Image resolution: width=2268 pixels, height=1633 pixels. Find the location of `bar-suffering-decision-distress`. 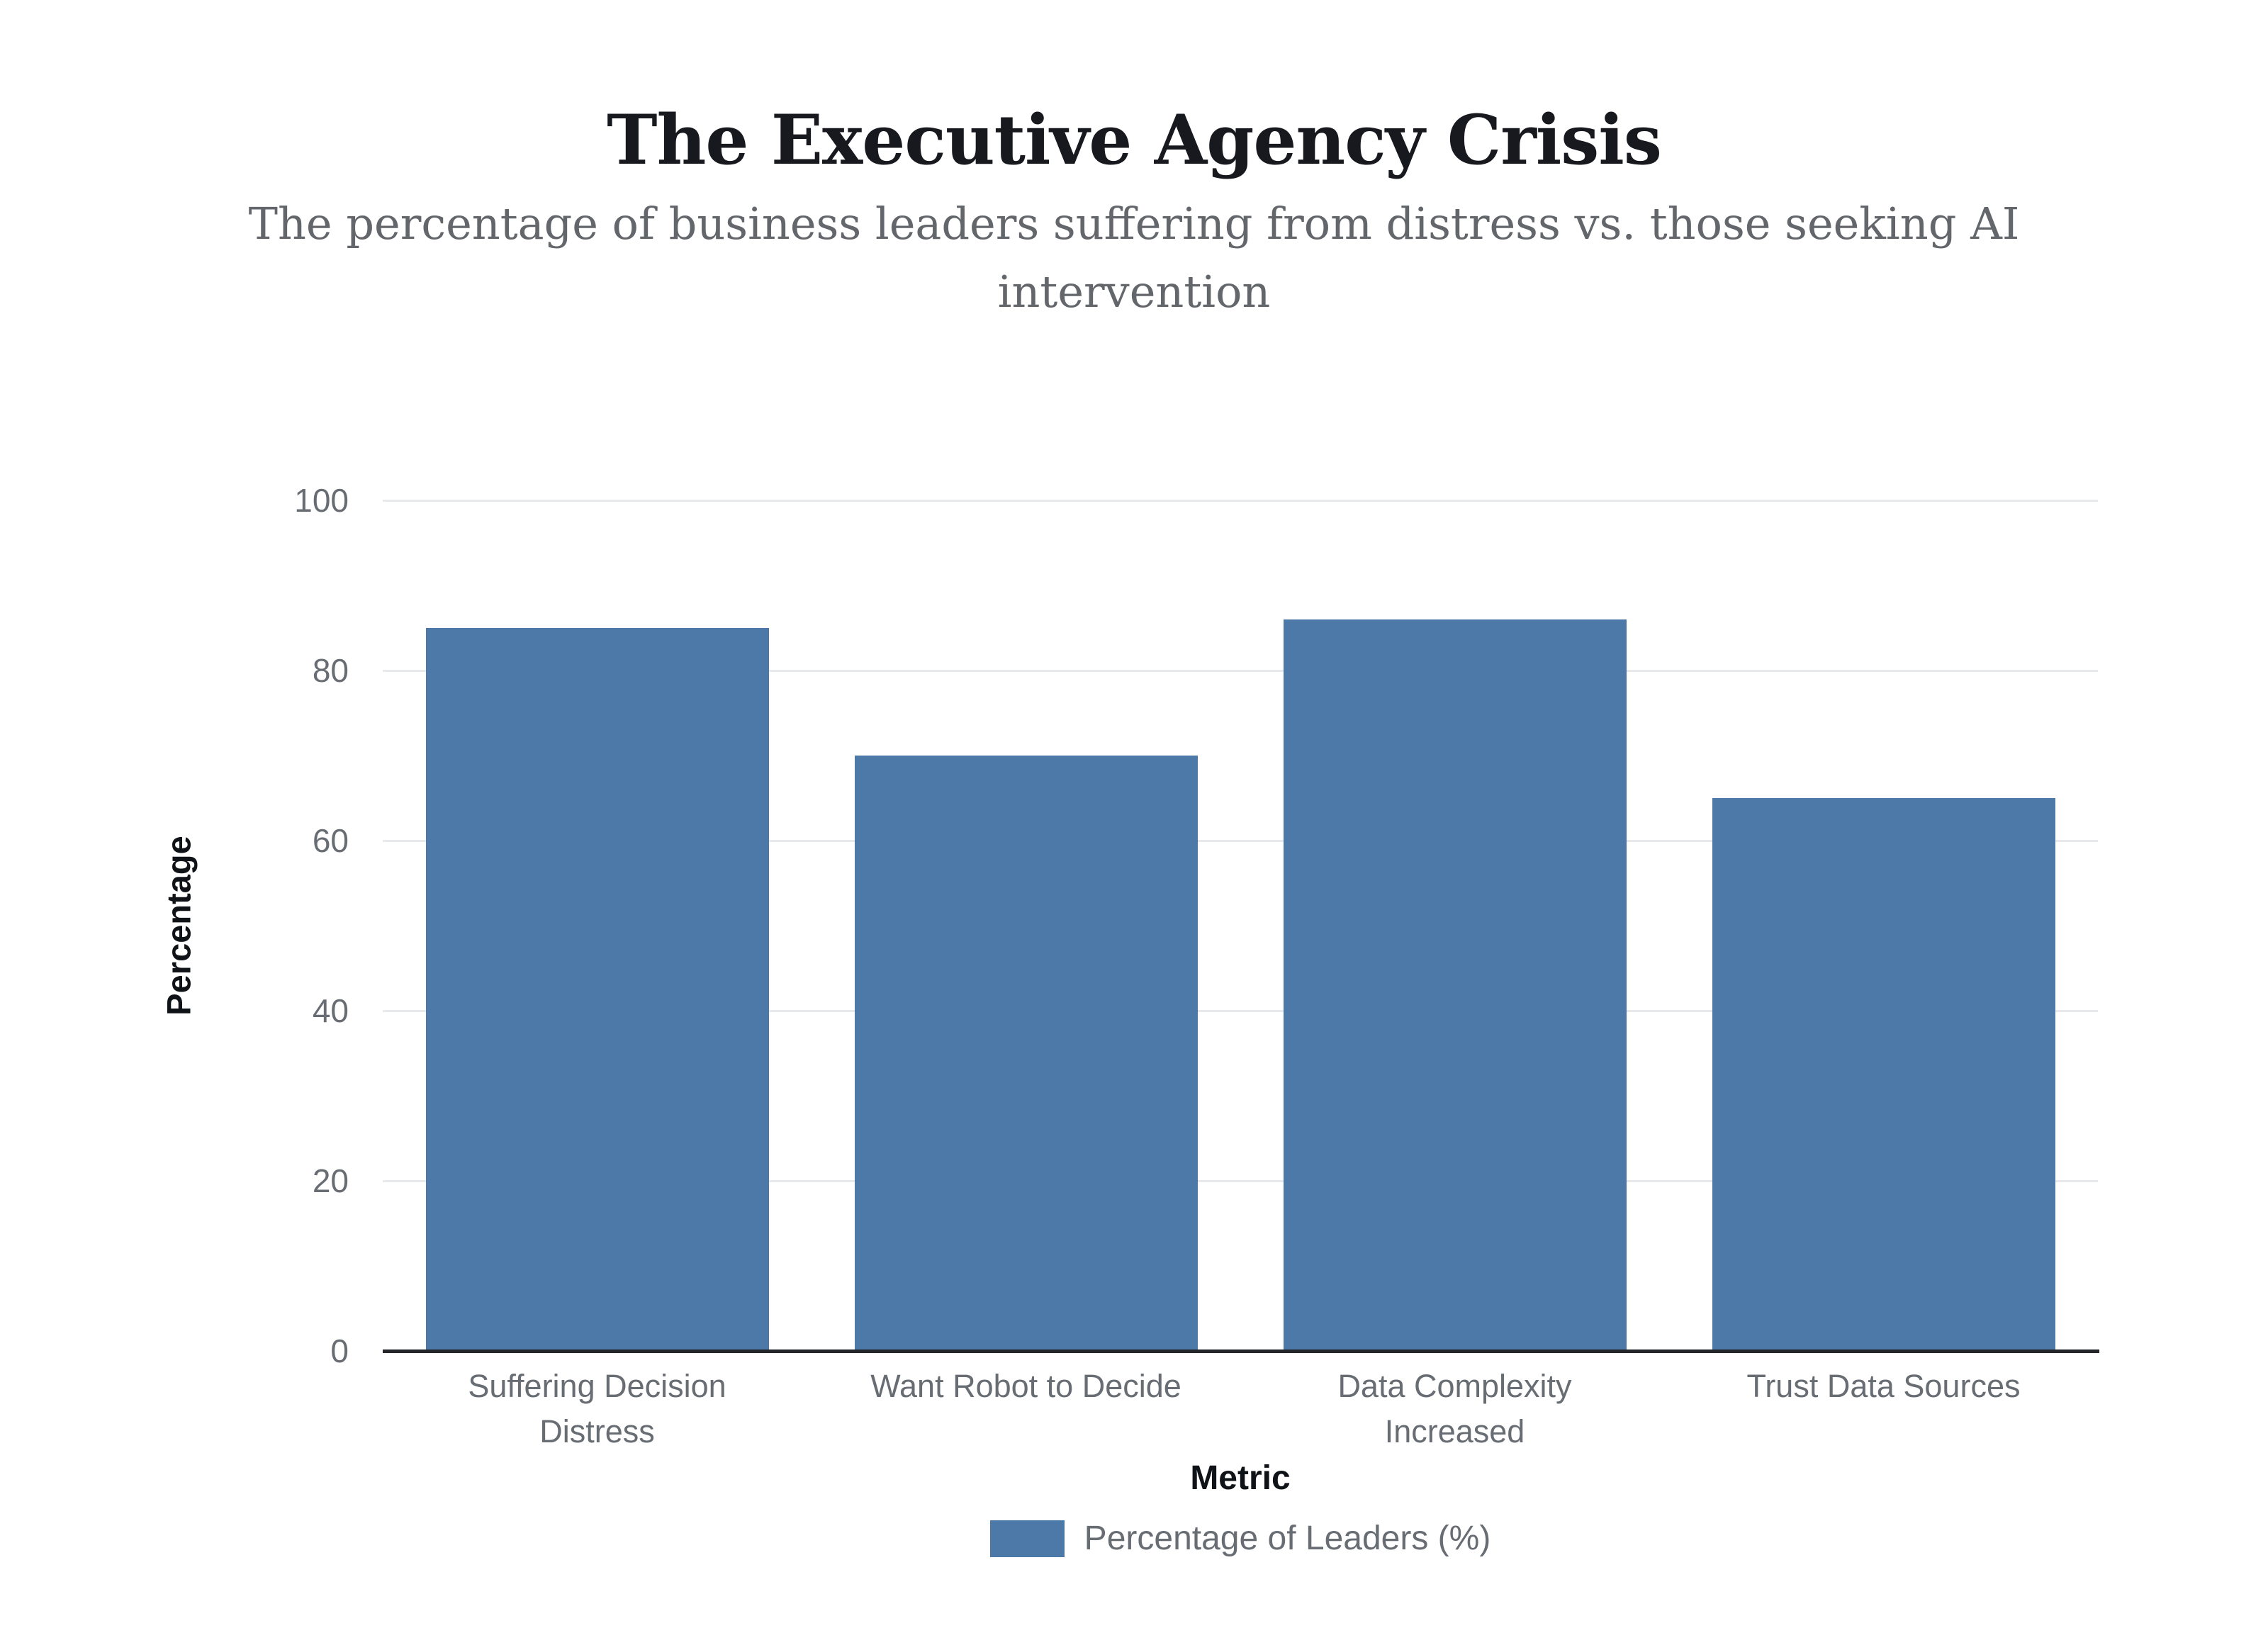

bar-suffering-decision-distress is located at coordinates (597, 989).